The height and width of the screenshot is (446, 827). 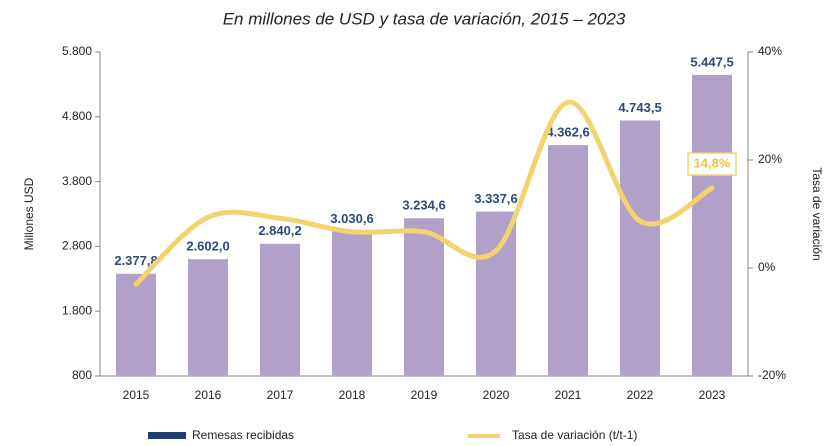 What do you see at coordinates (207, 246) in the screenshot?
I see `data-label: 2.602,0` at bounding box center [207, 246].